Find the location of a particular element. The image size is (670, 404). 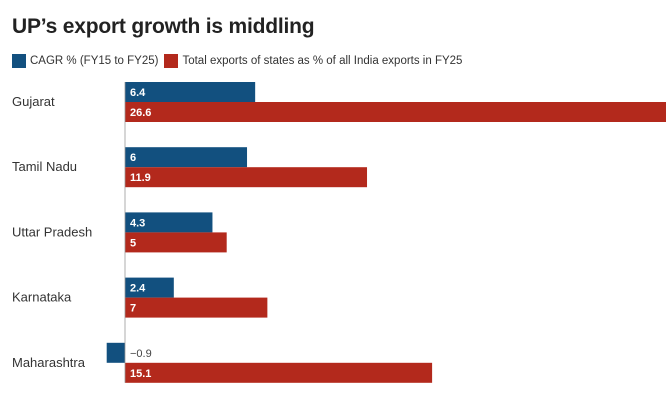

data-label-exports-share-gujarat: 26.6 is located at coordinates (140, 113).